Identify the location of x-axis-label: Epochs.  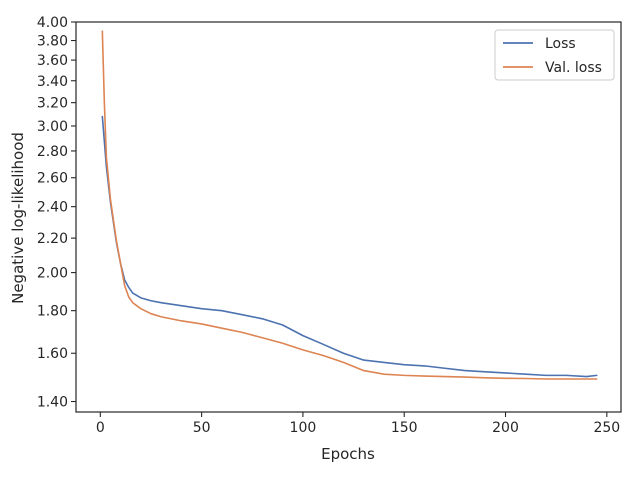
(348, 454).